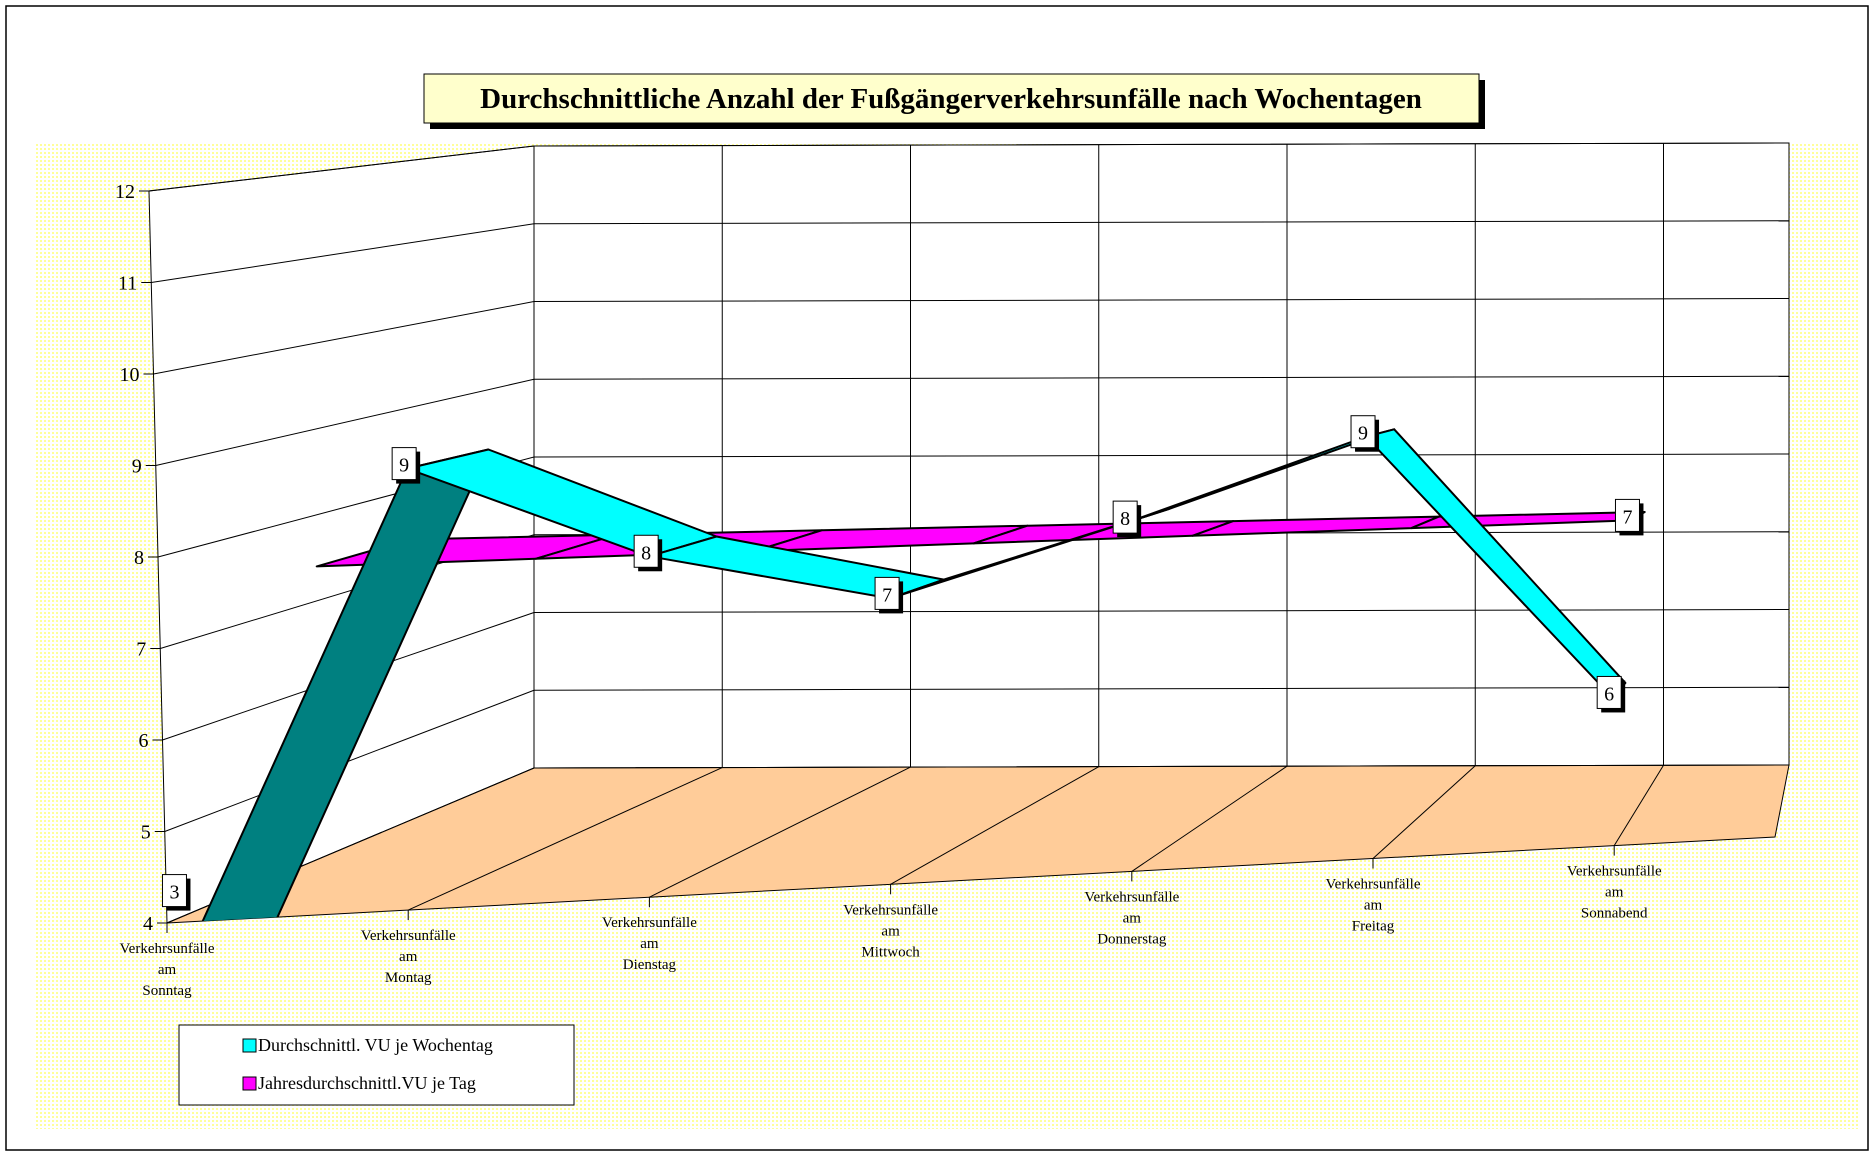 The height and width of the screenshot is (1161, 1874). What do you see at coordinates (890, 931) in the screenshot?
I see `x-tick-label: Verkehrsunfälle am Mittwoch` at bounding box center [890, 931].